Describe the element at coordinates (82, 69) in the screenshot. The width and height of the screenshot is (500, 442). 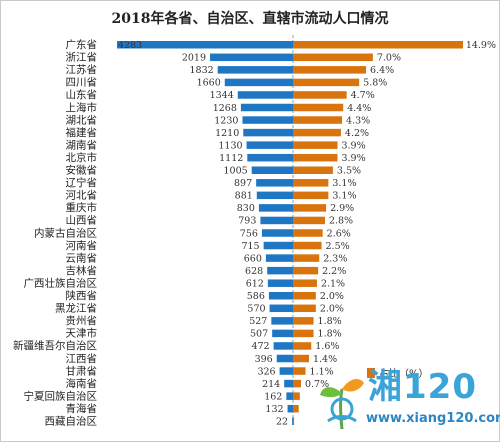
I see `category-label: 江苏省` at that location.